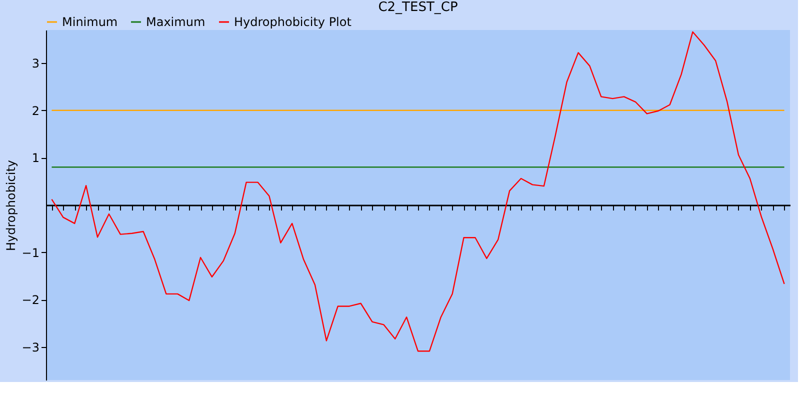 This screenshot has height=400, width=800. I want to click on y-axis-title: Hydrophobicity, so click(11, 206).